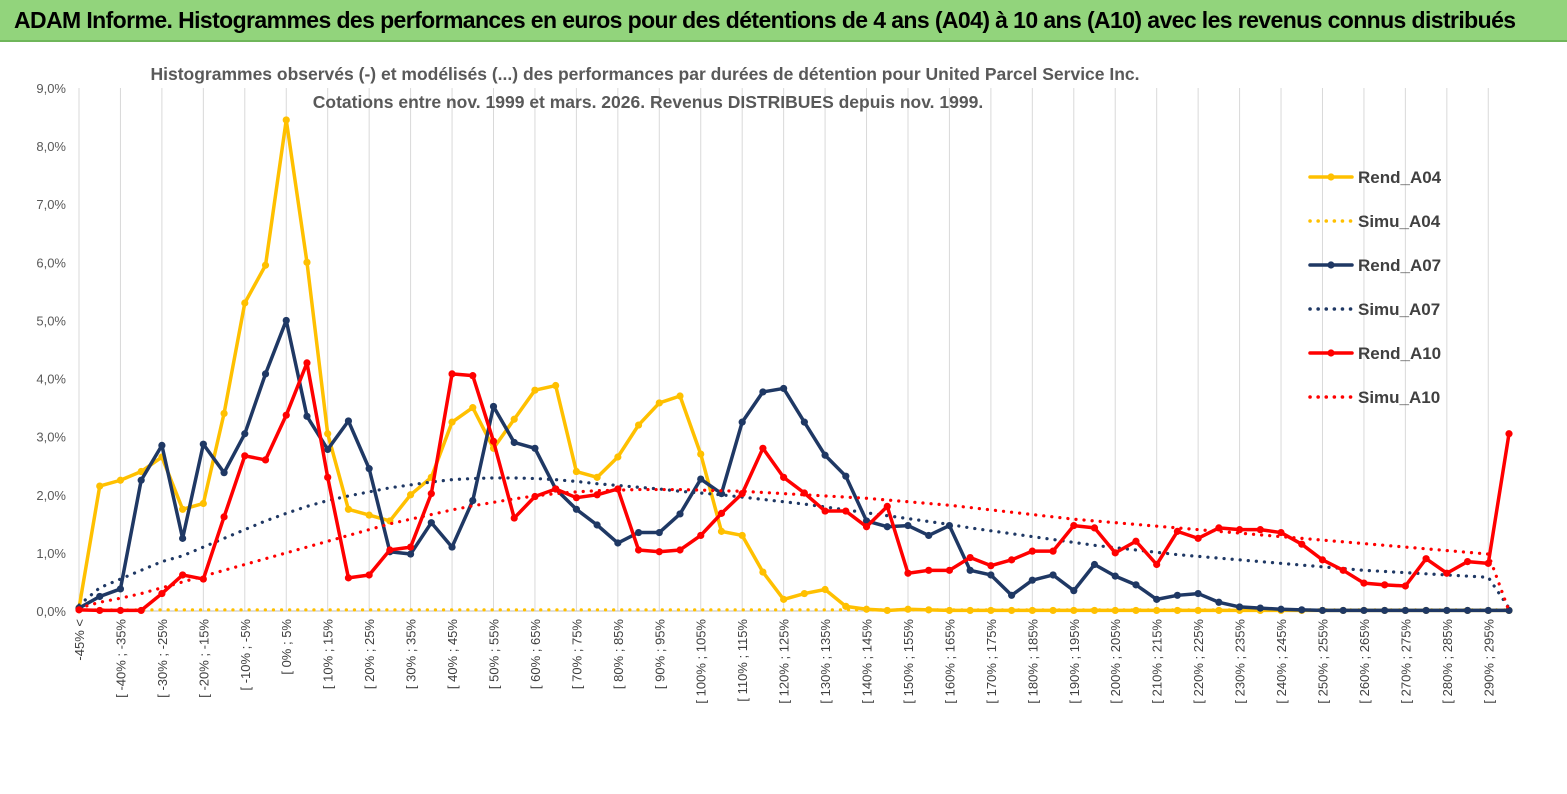 Image resolution: width=1567 pixels, height=794 pixels. What do you see at coordinates (51, 379) in the screenshot?
I see `y-tick-label: 4,0%` at bounding box center [51, 379].